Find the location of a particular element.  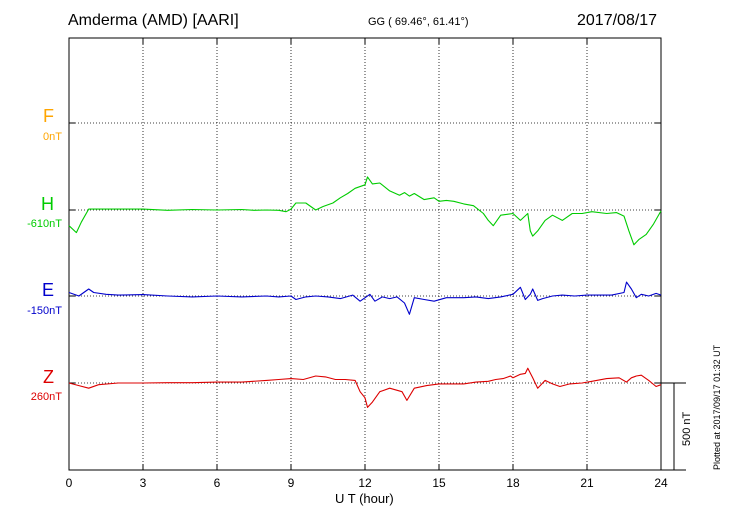

plotted-timestamp: Plotted at 2017/09/17 01:32 UT is located at coordinates (717, 407).